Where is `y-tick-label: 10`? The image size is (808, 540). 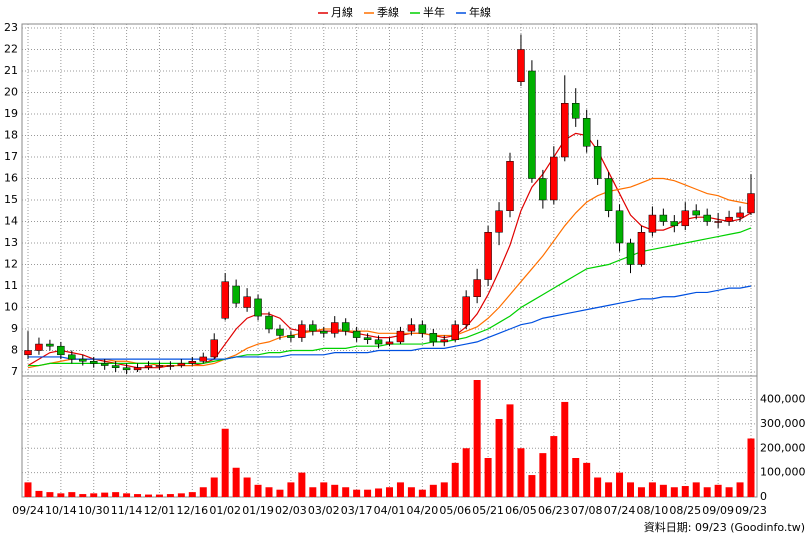 y-tick-label: 10 is located at coordinates (11, 307).